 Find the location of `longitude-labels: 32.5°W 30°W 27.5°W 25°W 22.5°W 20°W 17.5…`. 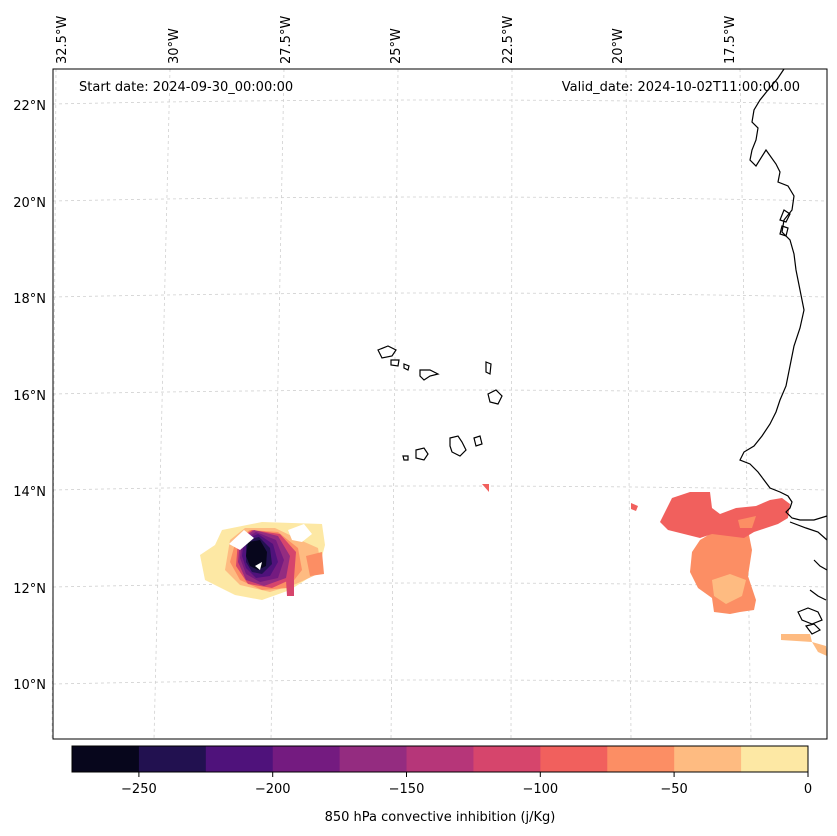

longitude-labels: 32.5°W 30°W 27.5°W 25°W 22.5°W 20°W 17.5… is located at coordinates (396, 40).